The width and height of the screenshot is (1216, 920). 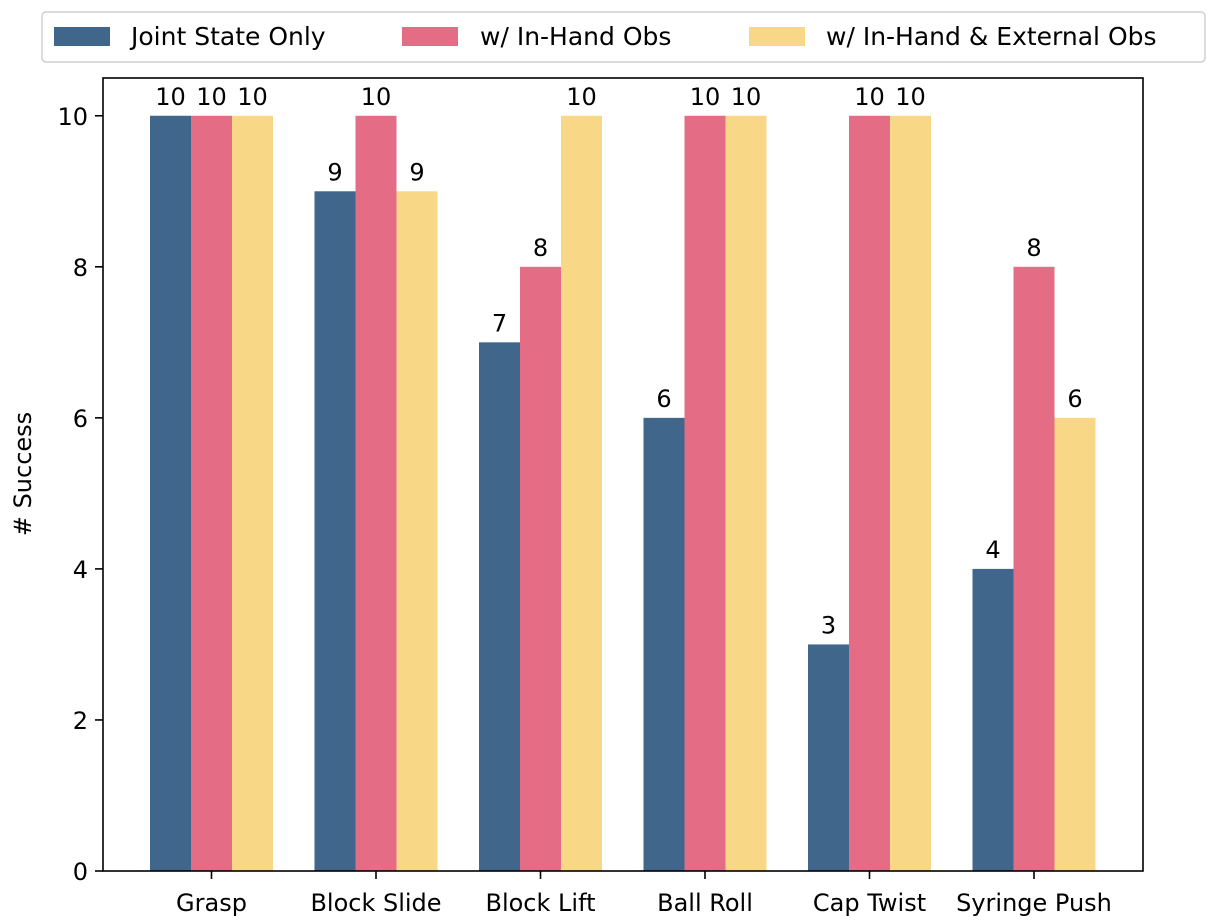 I want to click on bar-block-slide-joint-state-only, so click(x=335, y=531).